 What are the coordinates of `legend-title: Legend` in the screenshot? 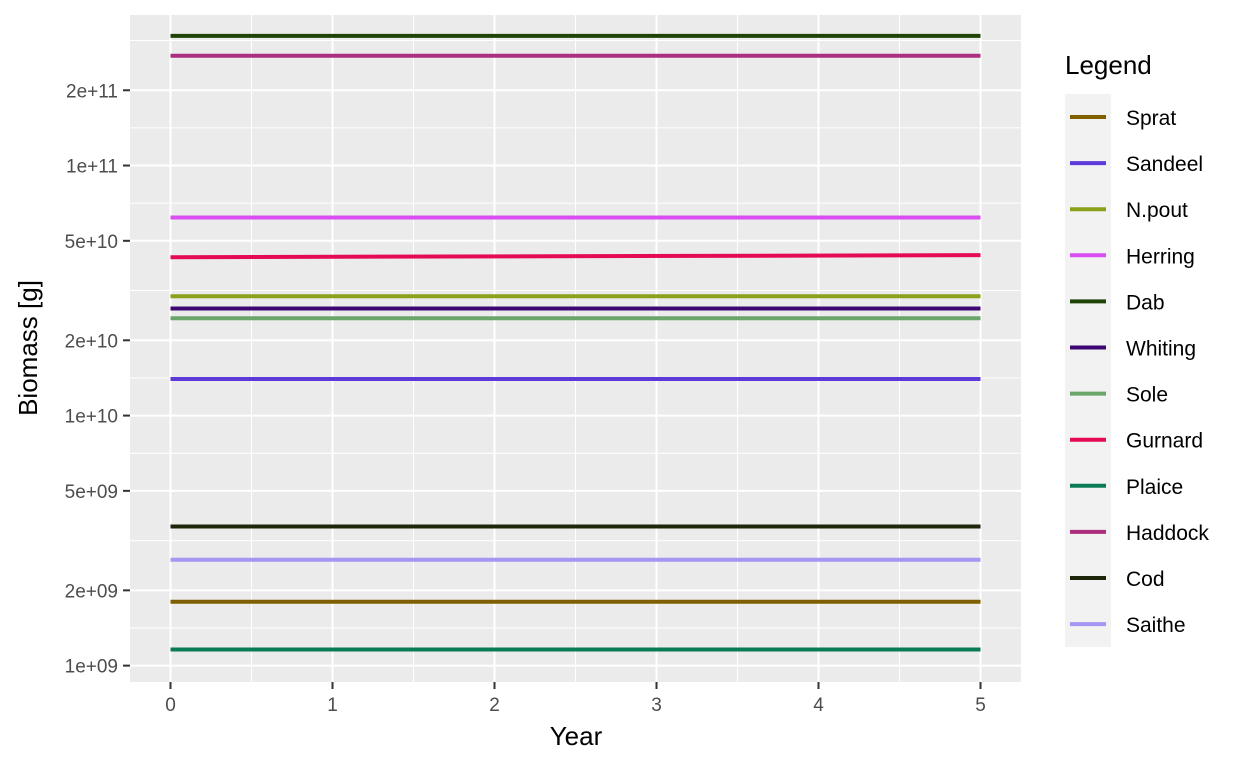 It's located at (1108, 65).